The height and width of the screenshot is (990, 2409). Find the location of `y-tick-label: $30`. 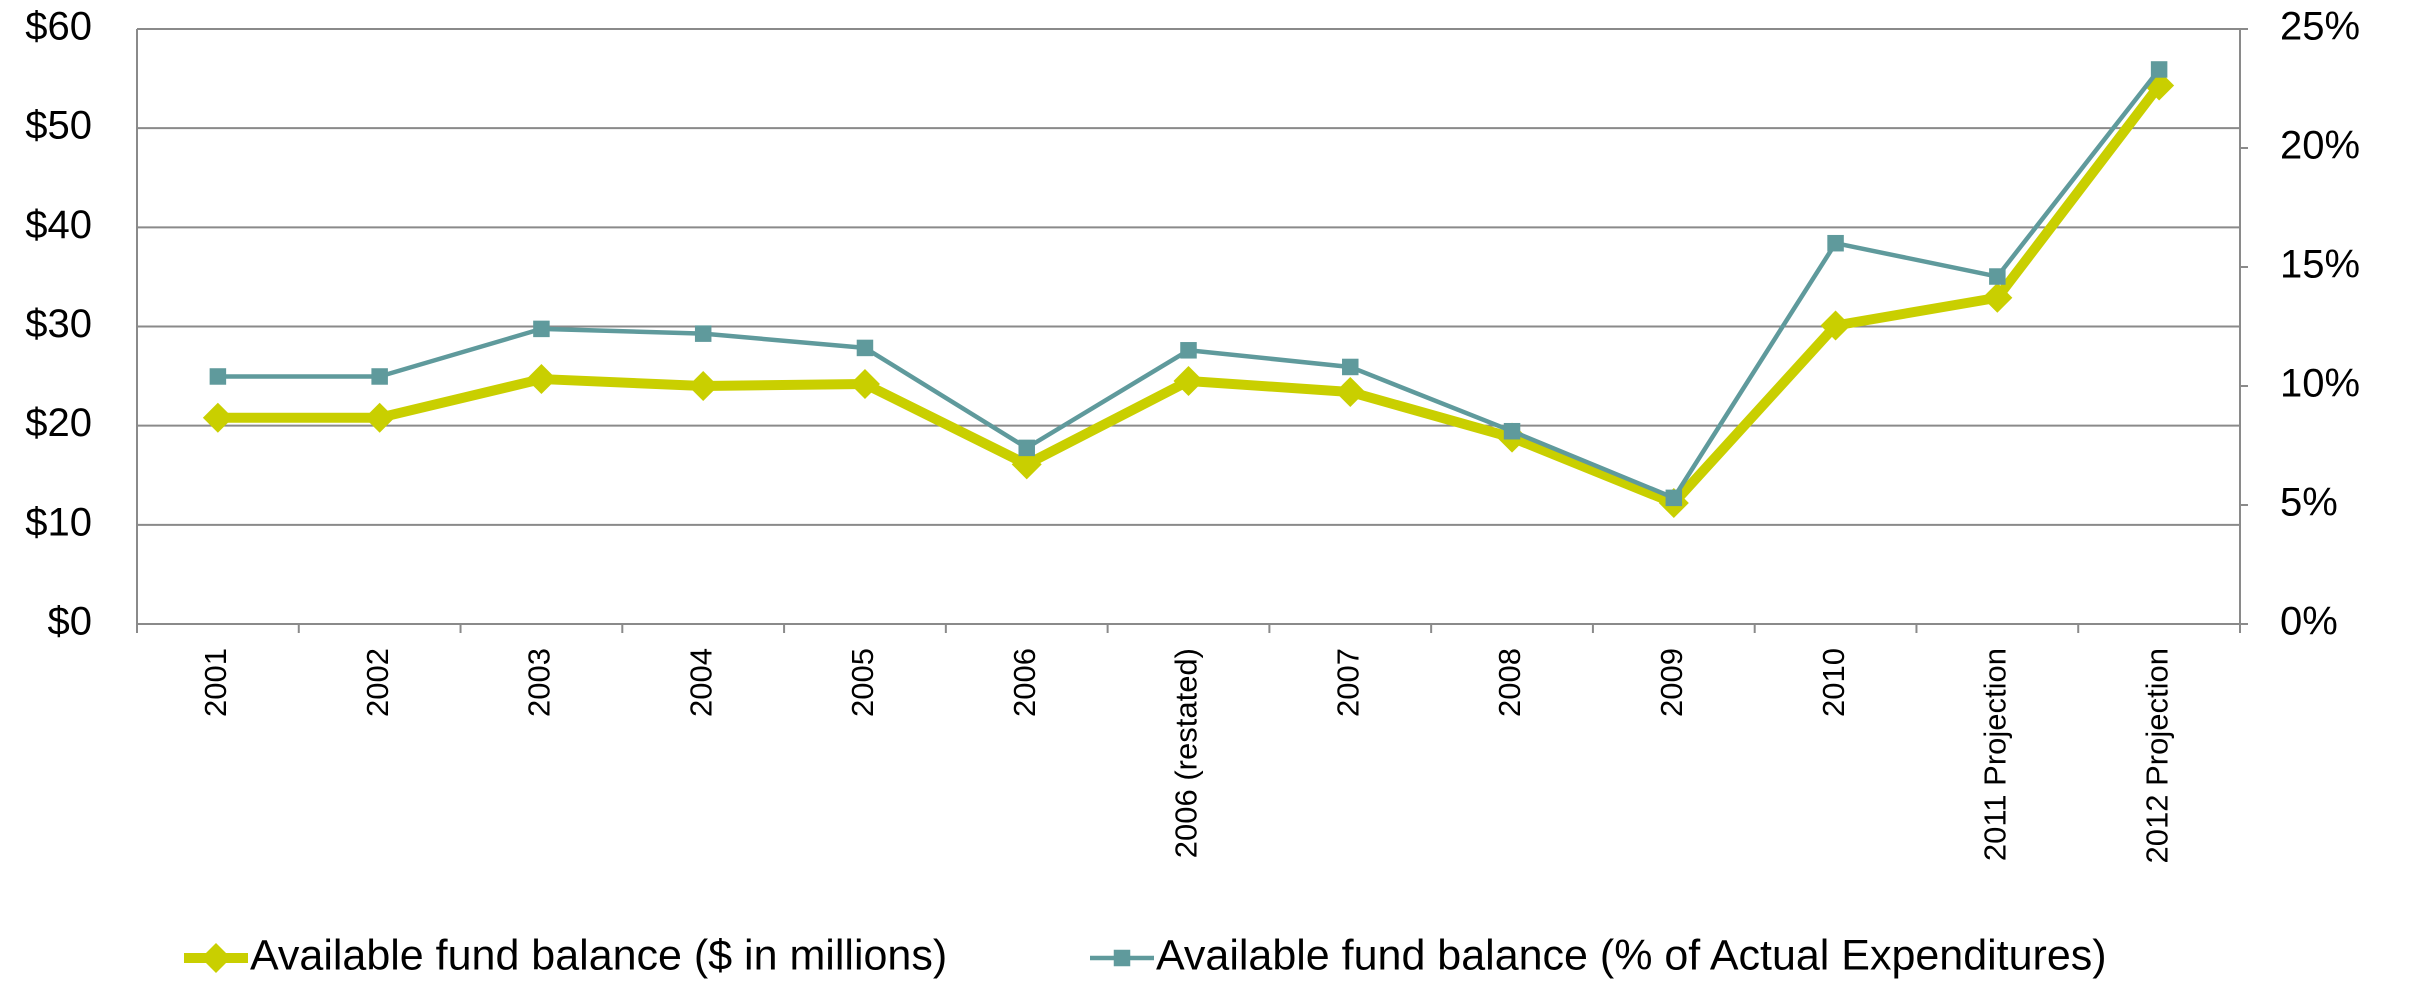

y-tick-label: $30 is located at coordinates (58, 324).